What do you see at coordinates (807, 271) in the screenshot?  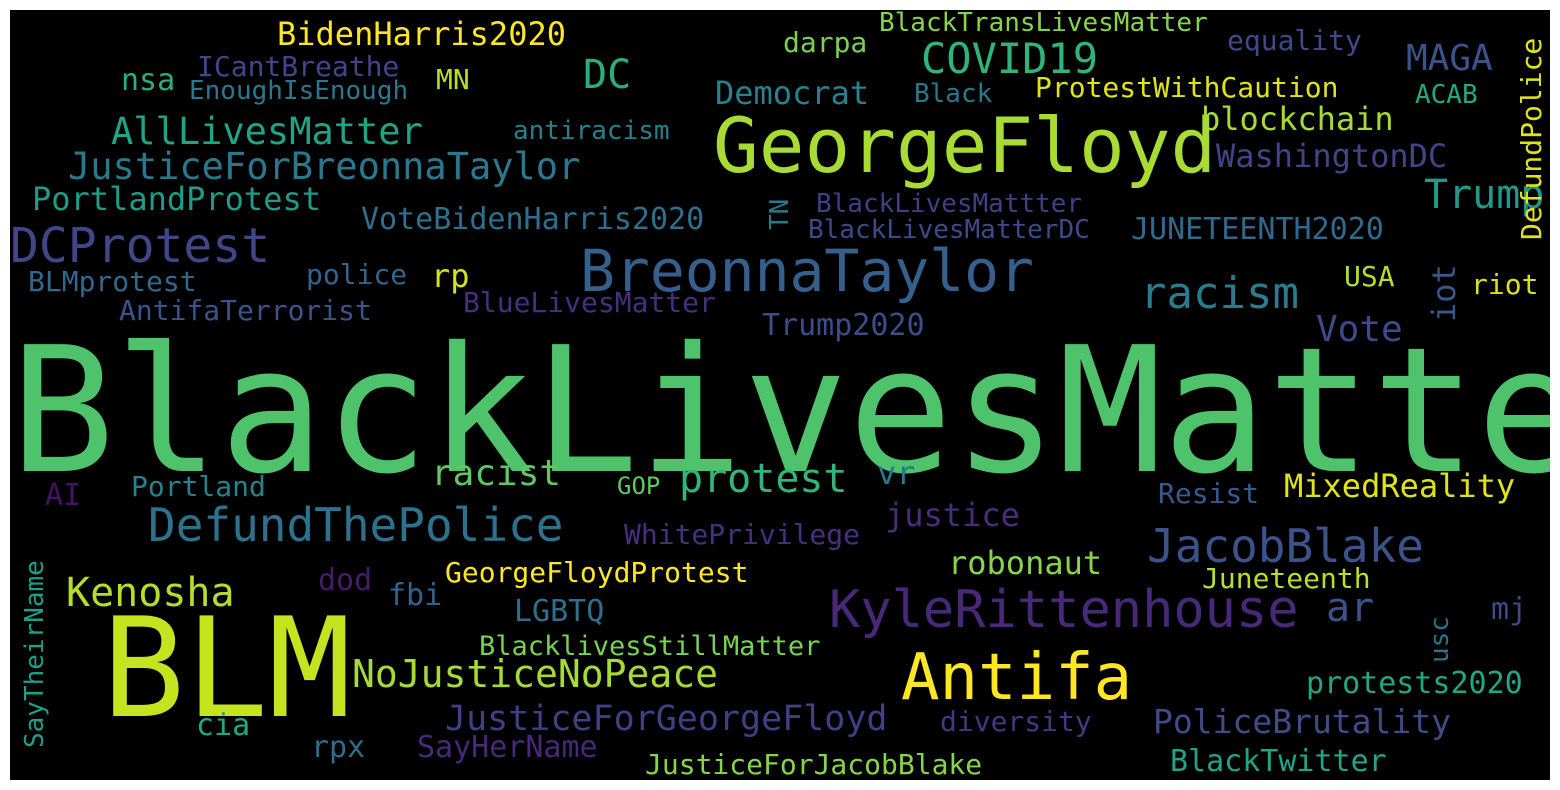 I see `word-breonnataylor: BreonnaTaylor` at bounding box center [807, 271].